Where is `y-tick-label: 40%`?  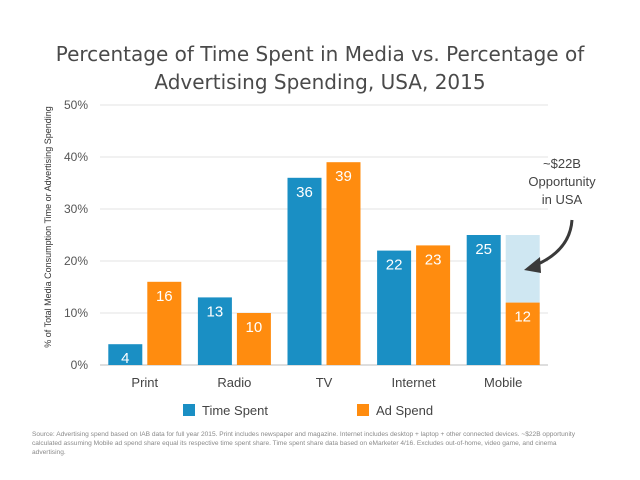 y-tick-label: 40% is located at coordinates (76, 157).